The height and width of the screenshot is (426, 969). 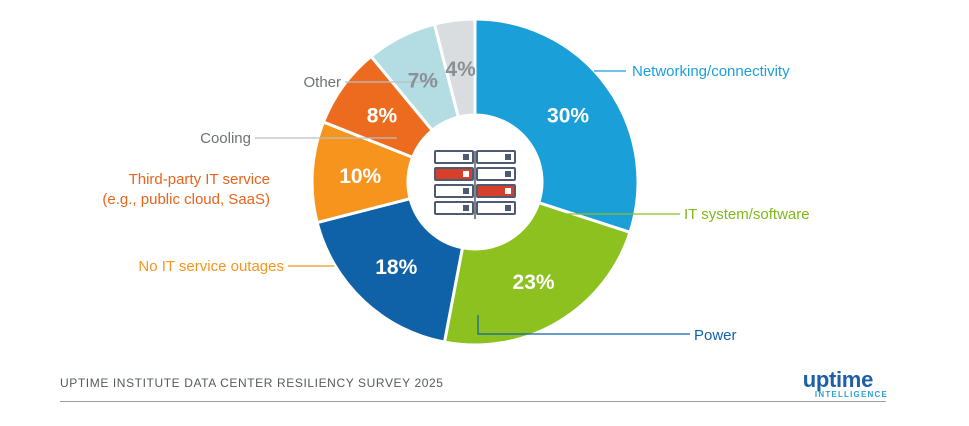 I want to click on logo-subtitle: INTELLIGENCE, so click(x=851, y=394).